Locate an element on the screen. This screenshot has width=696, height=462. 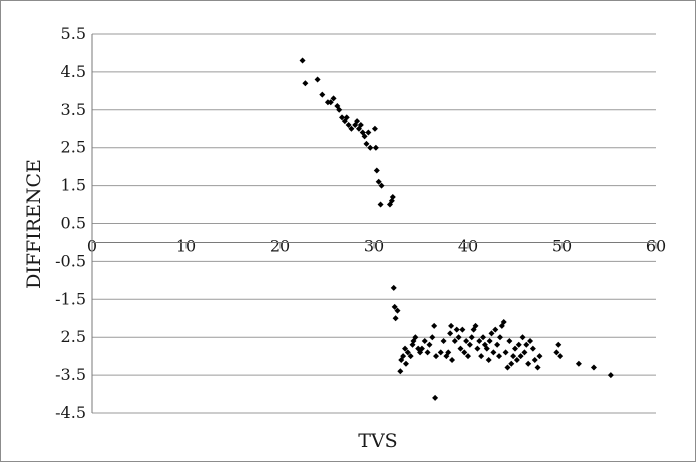
y-tick-label: -3.5 is located at coordinates (70, 374).